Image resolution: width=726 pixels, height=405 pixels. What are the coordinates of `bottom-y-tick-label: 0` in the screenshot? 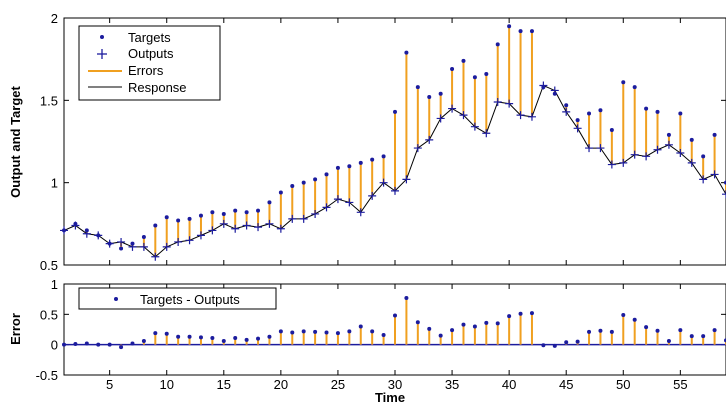 It's located at (54, 345).